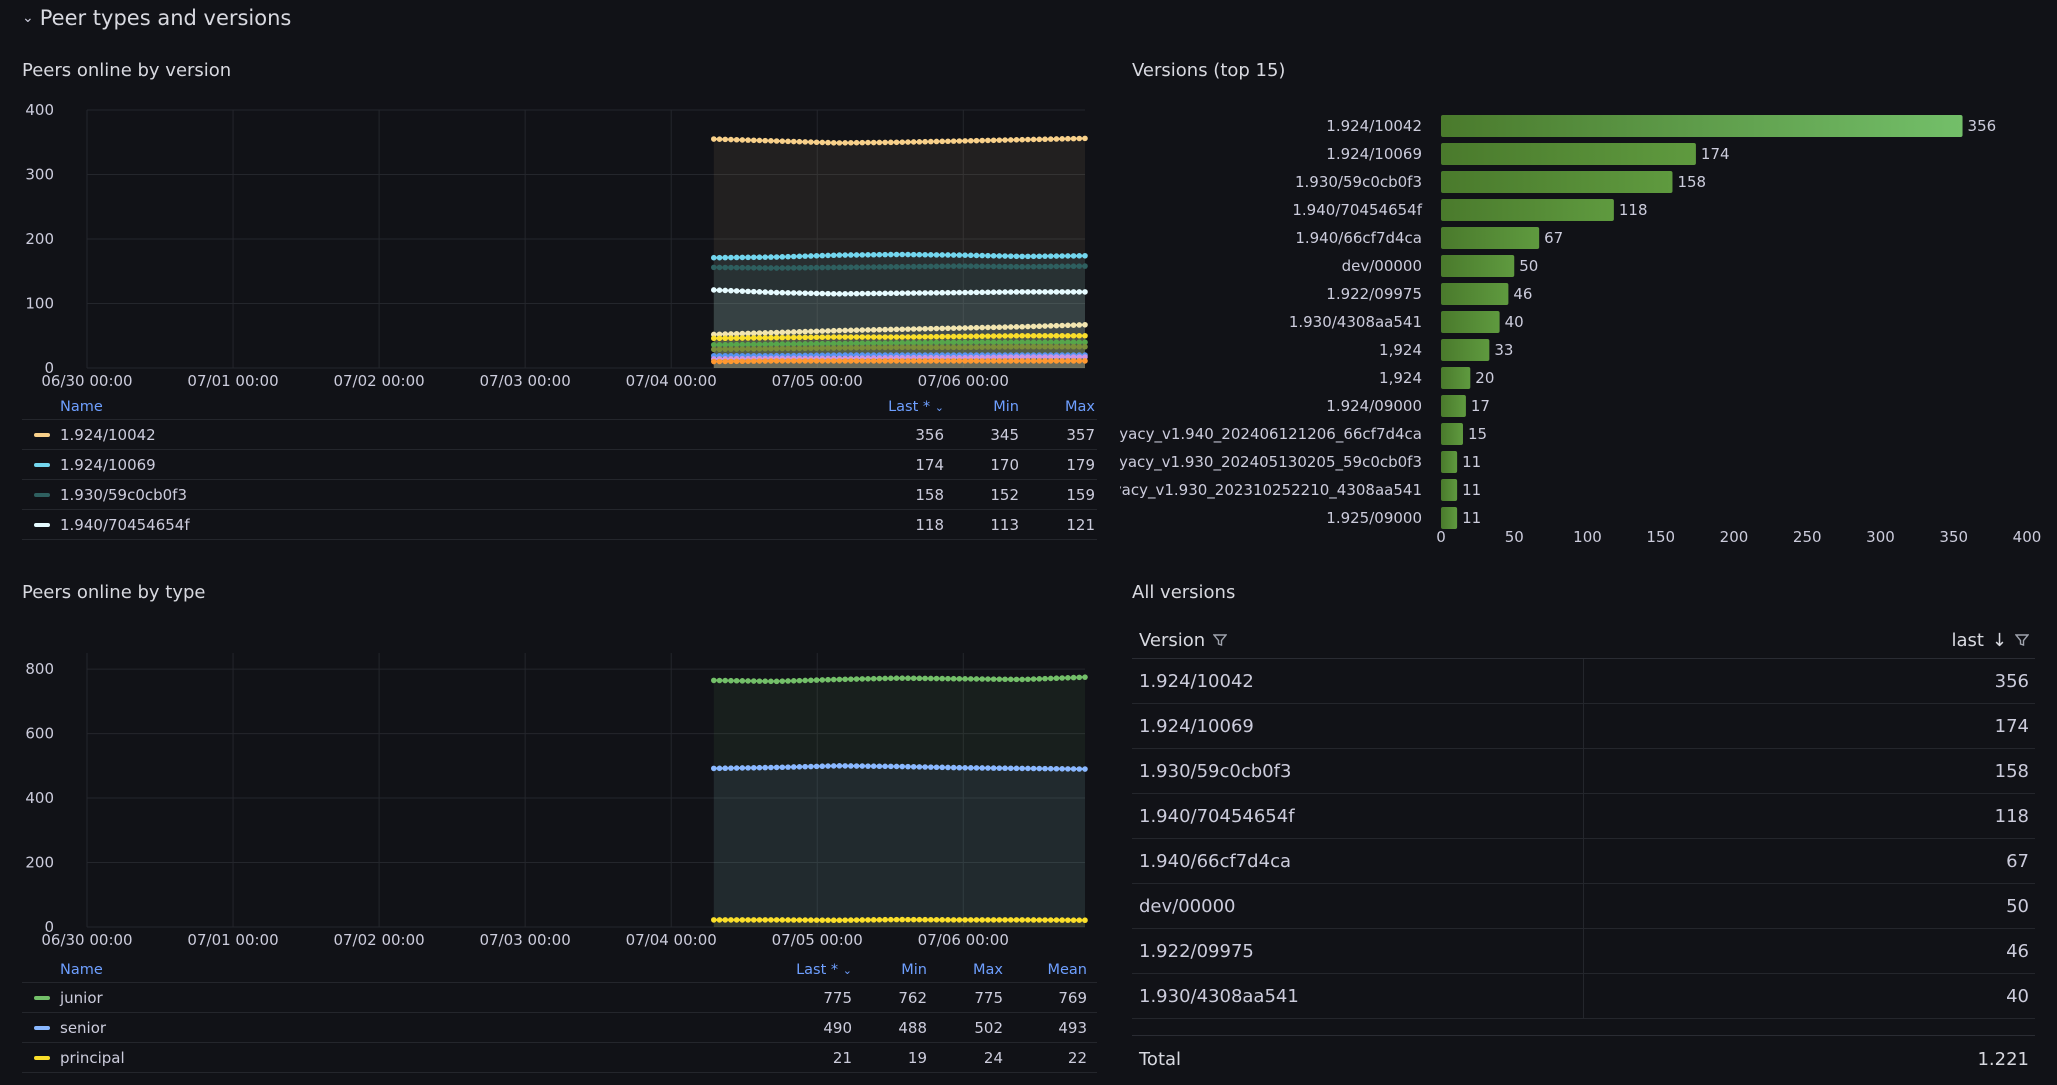  What do you see at coordinates (1583, 996) in the screenshot?
I see `table-row: 1.930/4308aa541 40` at bounding box center [1583, 996].